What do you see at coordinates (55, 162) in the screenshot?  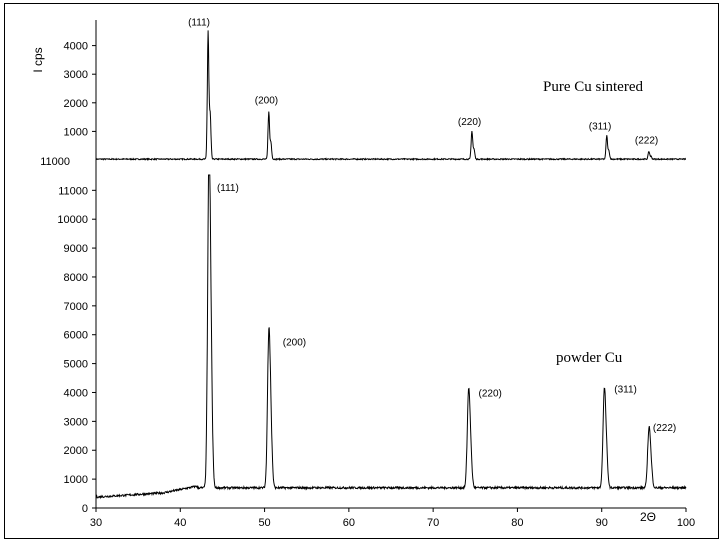 I see `overlap-tick-label: 11000` at bounding box center [55, 162].